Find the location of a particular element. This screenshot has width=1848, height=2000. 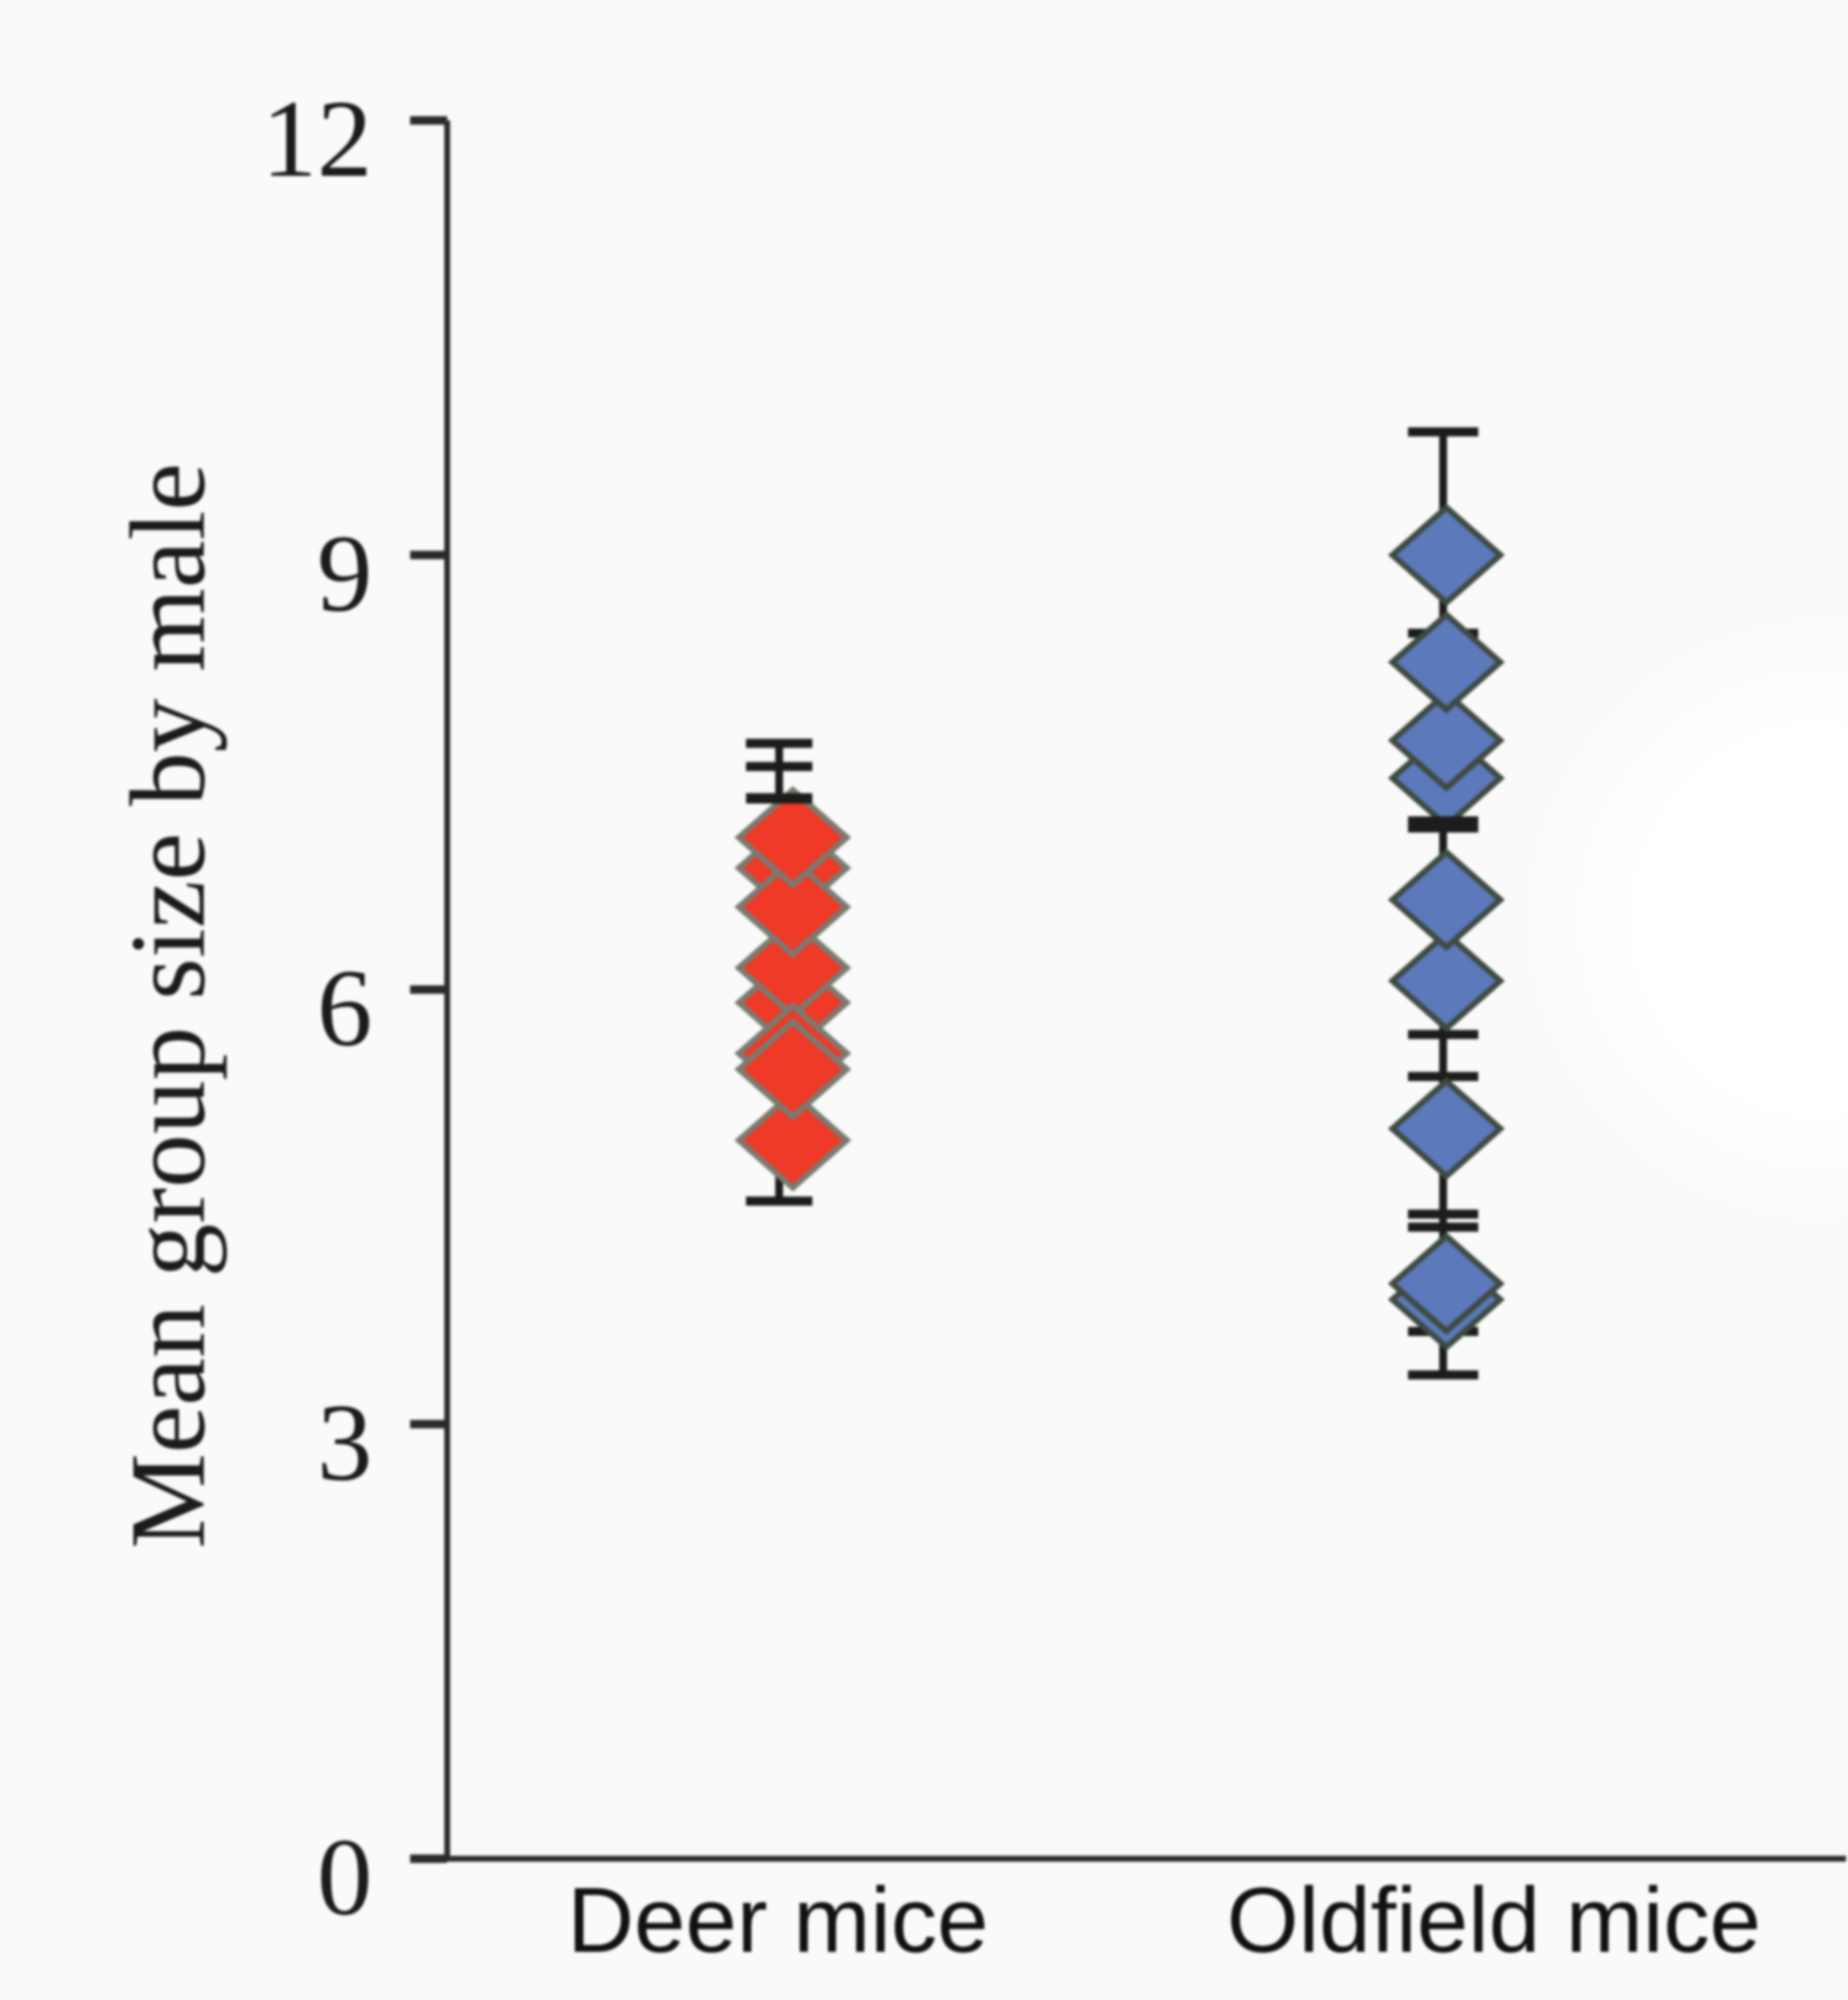

y-tick-label: 9 is located at coordinates (344, 573).